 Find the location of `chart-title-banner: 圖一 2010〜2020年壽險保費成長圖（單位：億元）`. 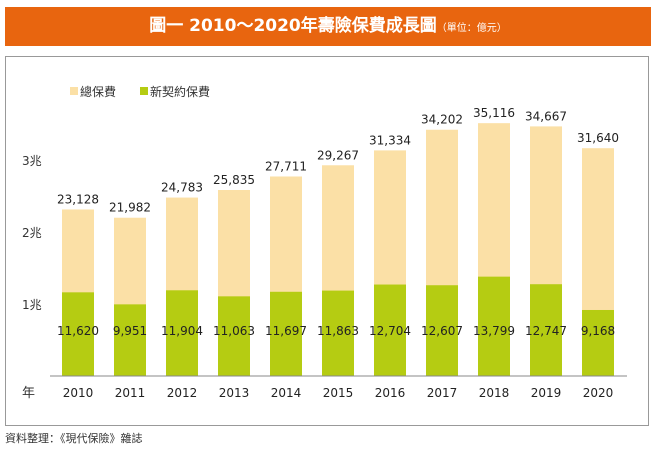

chart-title-banner: 圖一 2010〜2020年壽險保費成長圖（單位：億元） is located at coordinates (328, 26).